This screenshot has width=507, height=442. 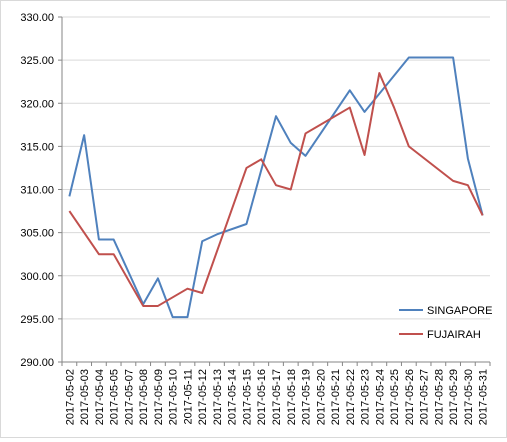 What do you see at coordinates (459, 311) in the screenshot?
I see `legend-label: SINGAPORE` at bounding box center [459, 311].